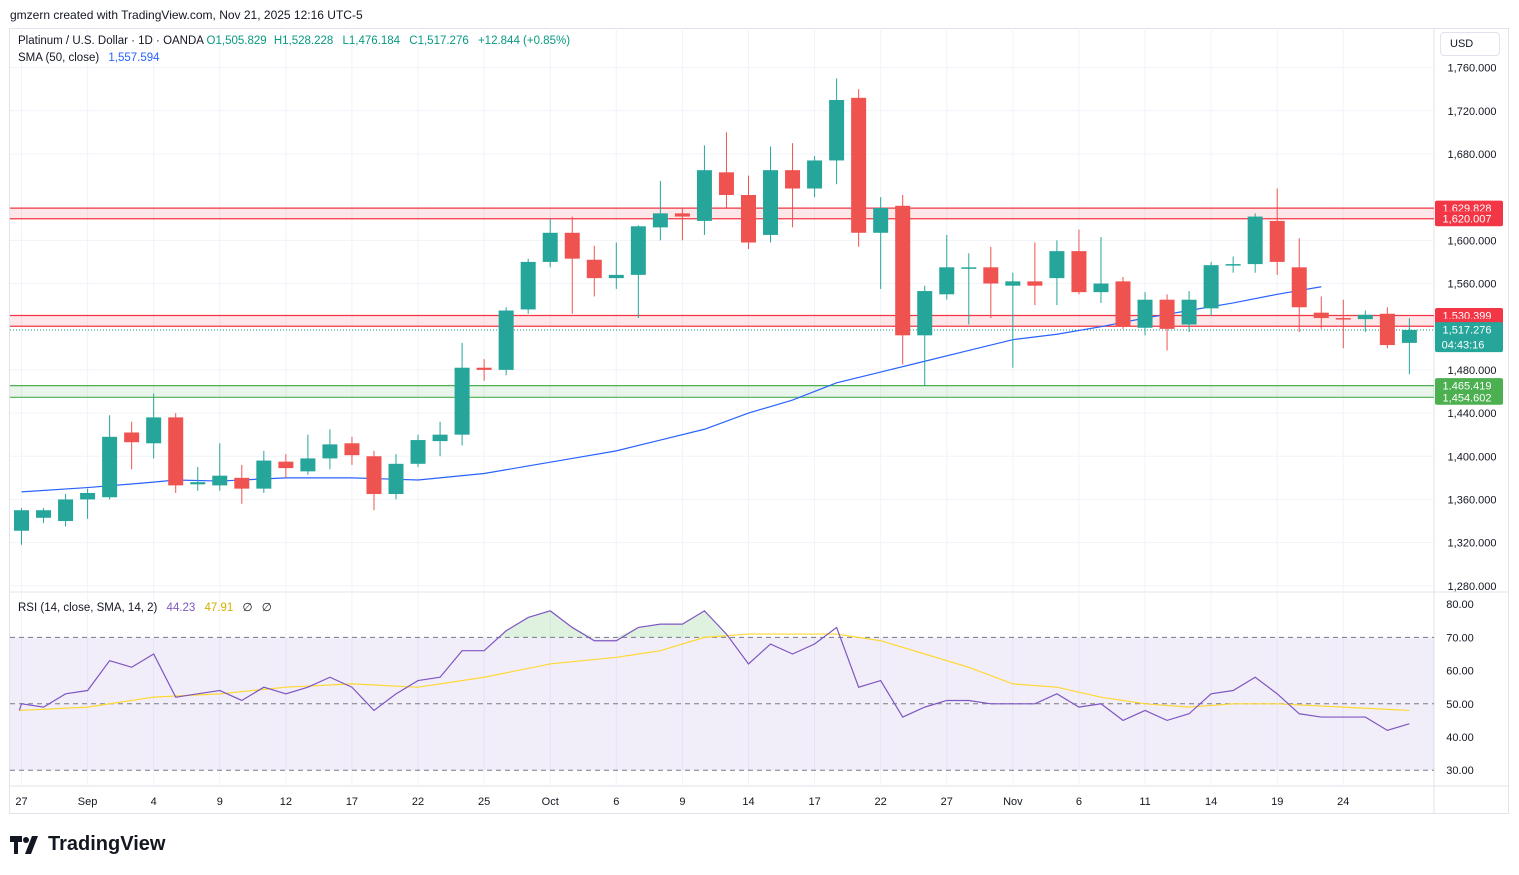 This screenshot has height=875, width=1519. What do you see at coordinates (1460, 605) in the screenshot?
I see `rsi-tick-label: 80.00` at bounding box center [1460, 605].